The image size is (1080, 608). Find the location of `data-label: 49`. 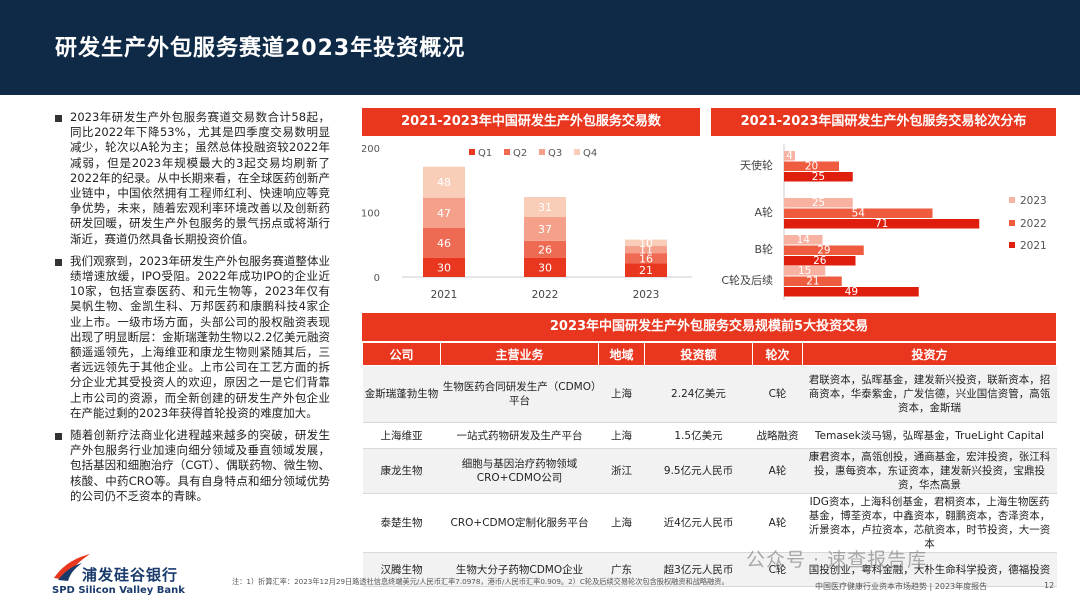

data-label: 49 is located at coordinates (851, 292).